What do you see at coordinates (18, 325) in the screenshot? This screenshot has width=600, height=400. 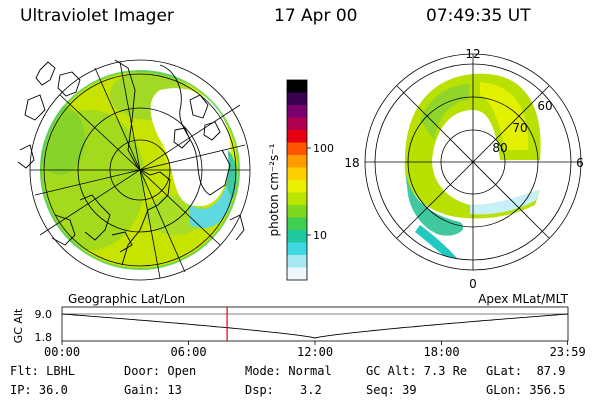 I see `y-axis-label: GC Alt` at bounding box center [18, 325].